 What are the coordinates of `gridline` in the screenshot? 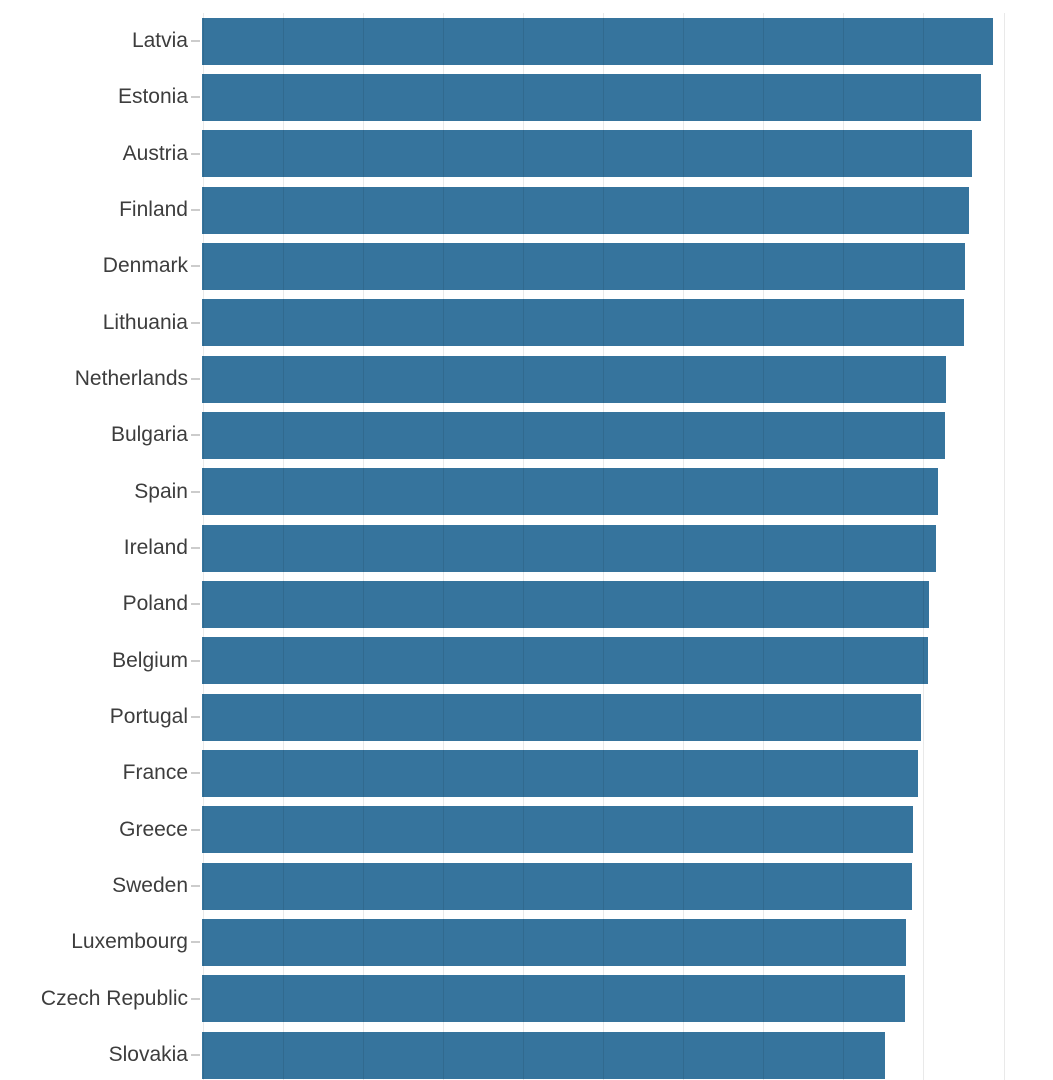 It's located at (1004, 546).